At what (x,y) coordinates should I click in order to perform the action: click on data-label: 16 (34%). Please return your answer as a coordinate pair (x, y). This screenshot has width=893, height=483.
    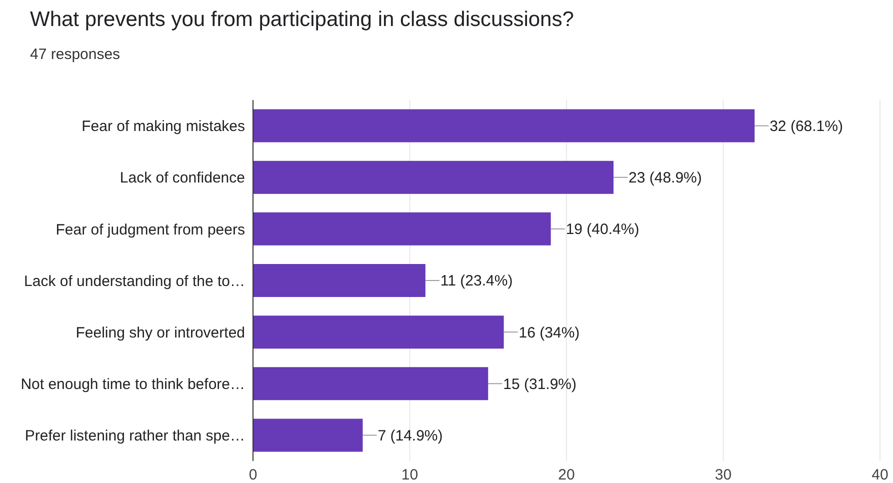
    Looking at the image, I should click on (549, 333).